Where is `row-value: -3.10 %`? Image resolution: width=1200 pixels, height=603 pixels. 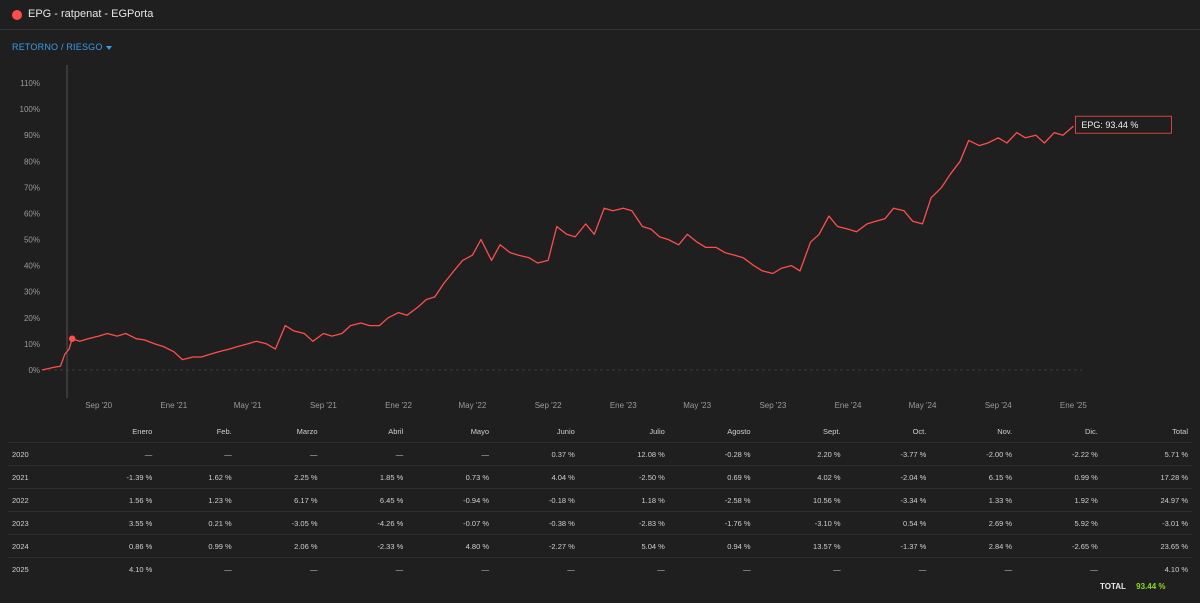
row-value: -3.10 % is located at coordinates (799, 523).